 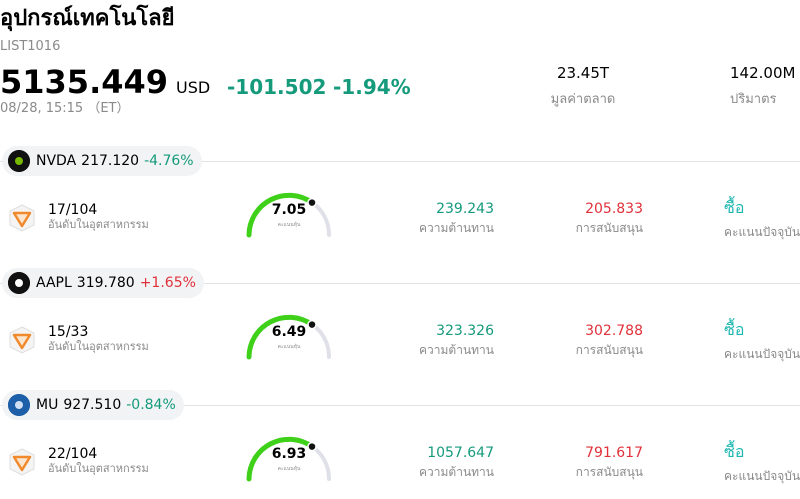 What do you see at coordinates (289, 332) in the screenshot?
I see `score: 6.49` at bounding box center [289, 332].